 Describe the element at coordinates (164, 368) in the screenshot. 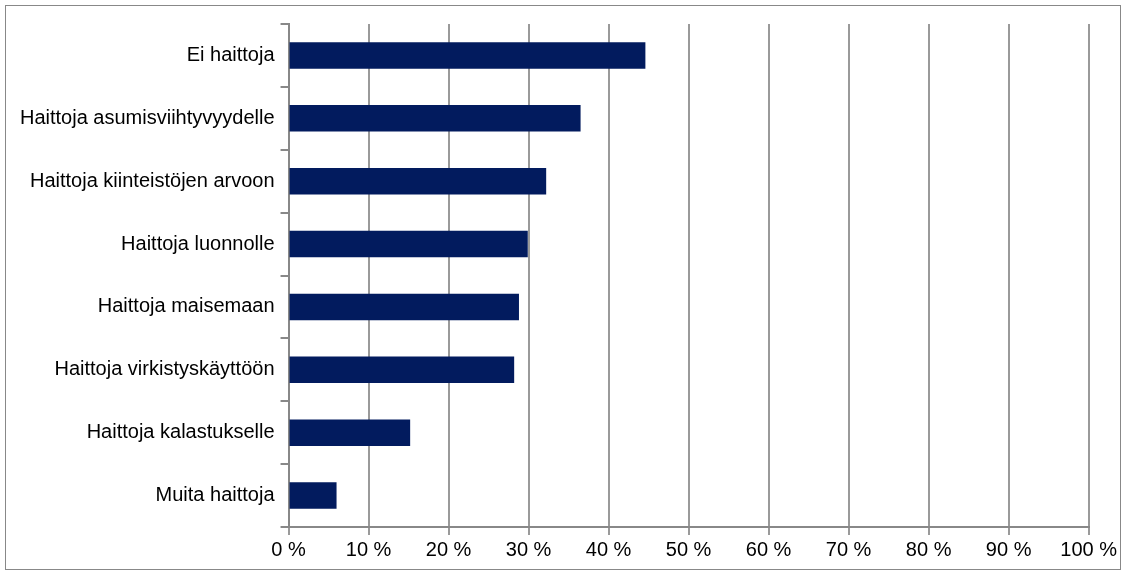

I see `y-tick-label: Haittoja virkistyskäyttöön` at that location.